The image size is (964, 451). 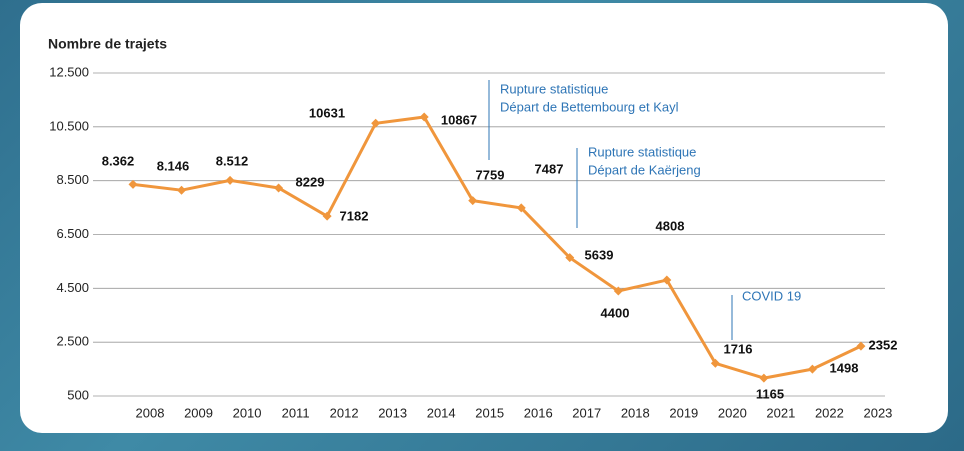 I want to click on x-tick-label: 2014, so click(x=441, y=412).